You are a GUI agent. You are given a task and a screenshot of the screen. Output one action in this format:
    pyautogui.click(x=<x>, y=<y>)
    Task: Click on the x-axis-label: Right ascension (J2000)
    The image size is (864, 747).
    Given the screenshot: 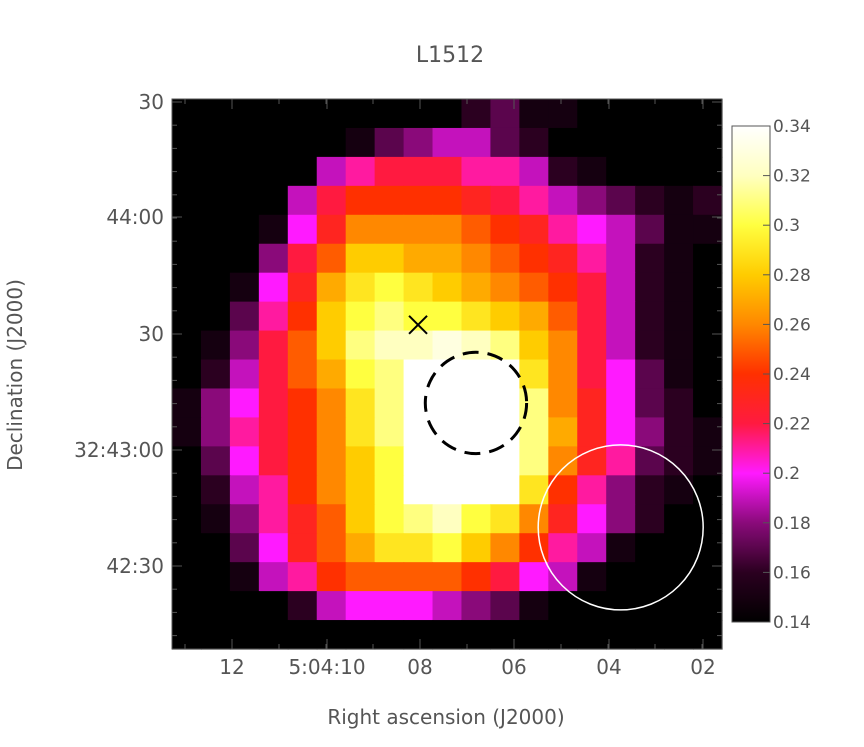 What is the action you would take?
    pyautogui.click(x=445, y=717)
    